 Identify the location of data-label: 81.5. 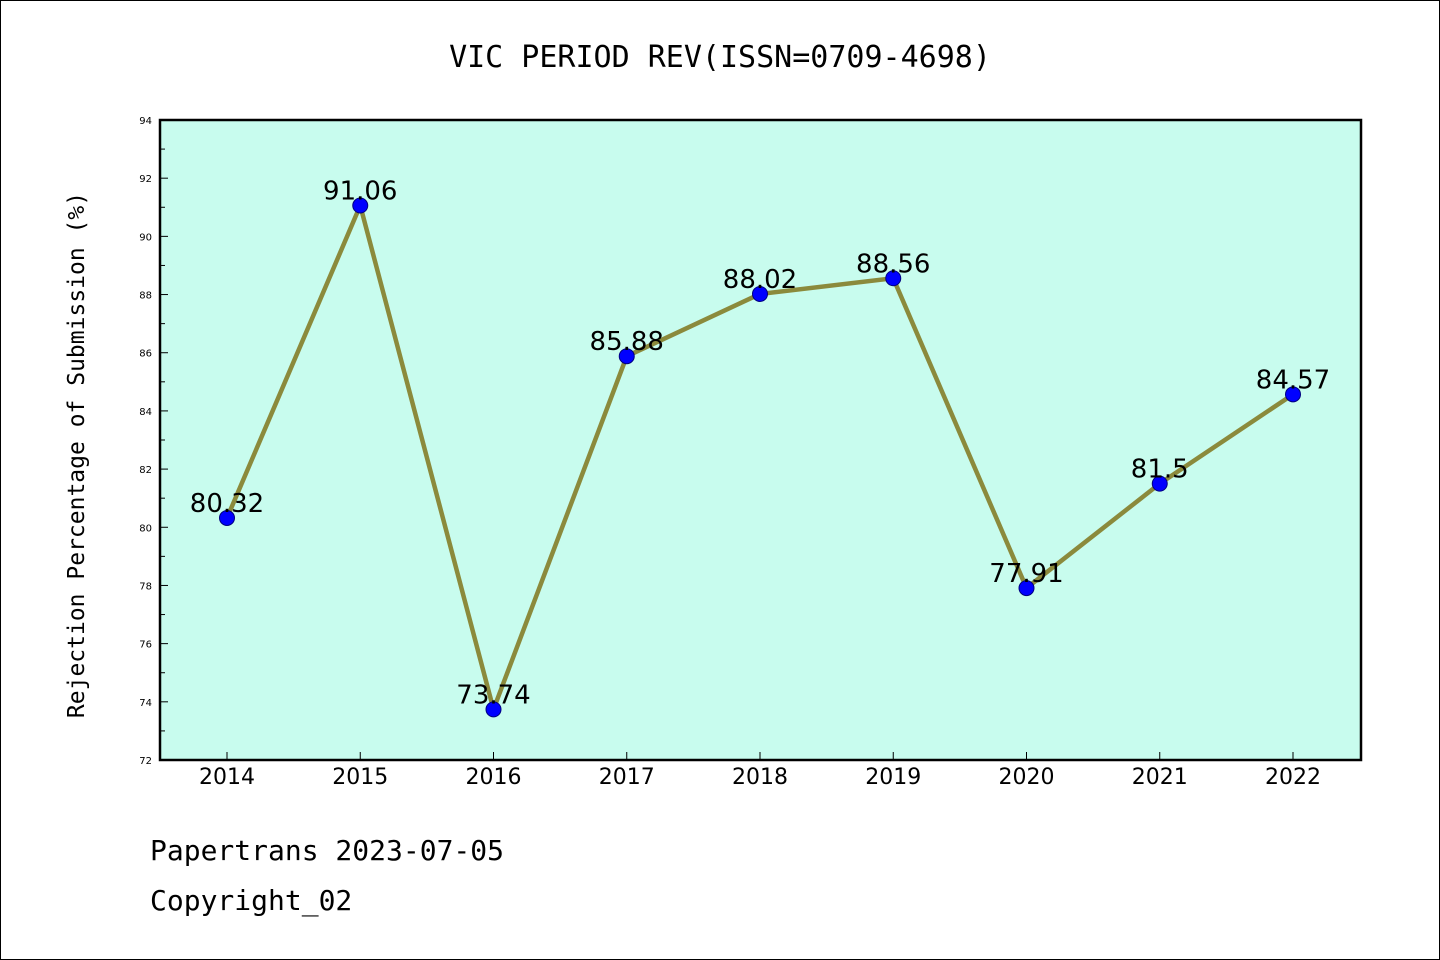
(1160, 470).